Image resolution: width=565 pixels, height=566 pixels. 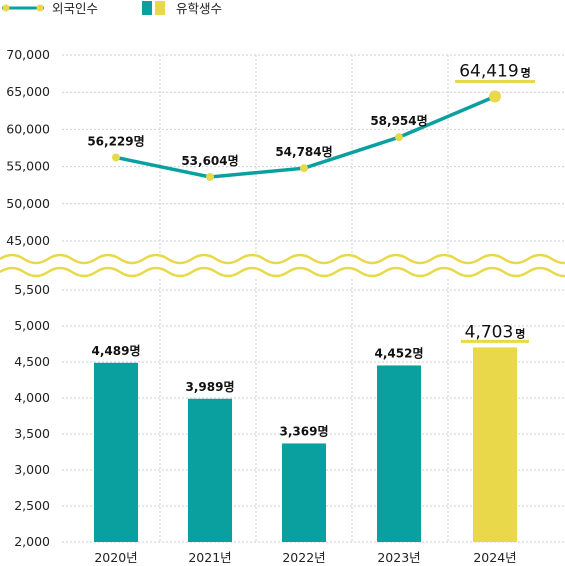 I want to click on y-tick-label: 2,000, so click(x=32, y=541).